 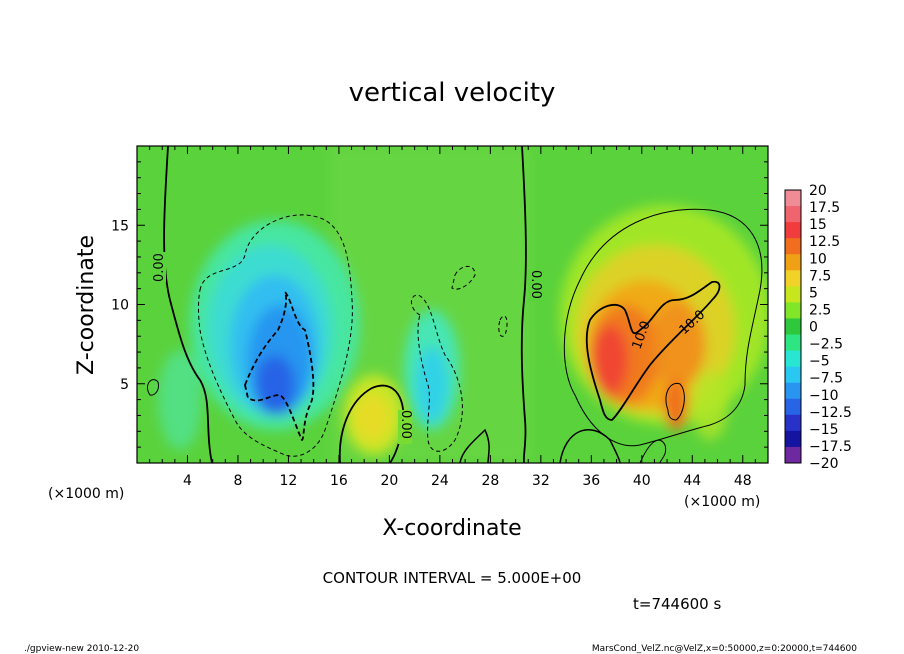 What do you see at coordinates (371, 423) in the screenshot?
I see `contour-zero-updraft-small` at bounding box center [371, 423].